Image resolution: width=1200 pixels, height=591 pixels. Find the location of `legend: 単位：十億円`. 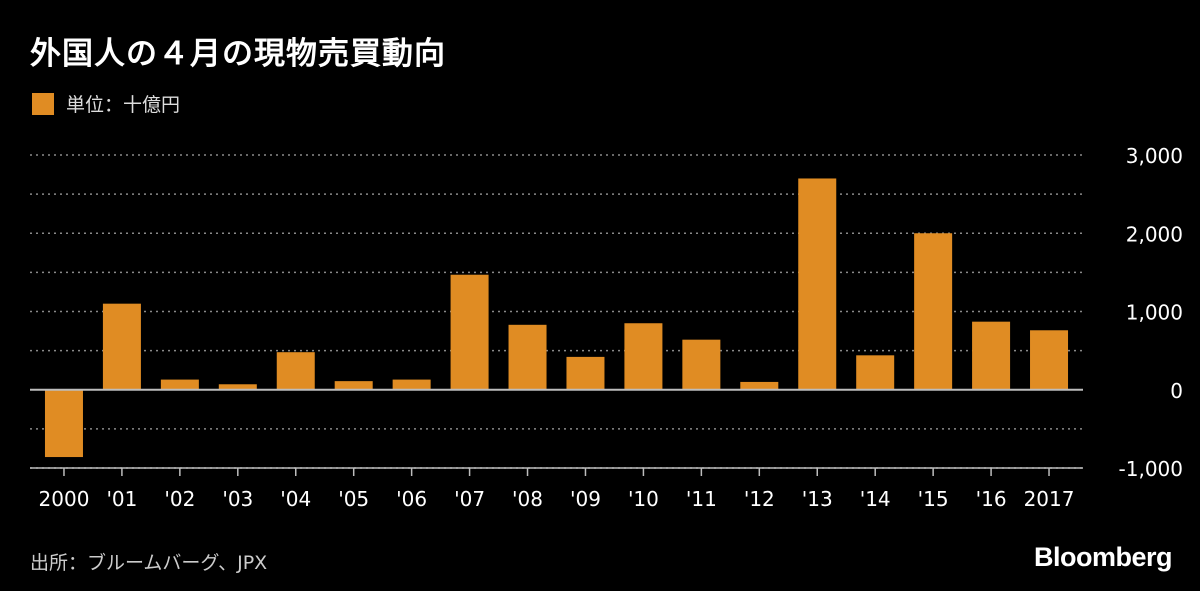

legend: 単位：十億円 is located at coordinates (106, 103).